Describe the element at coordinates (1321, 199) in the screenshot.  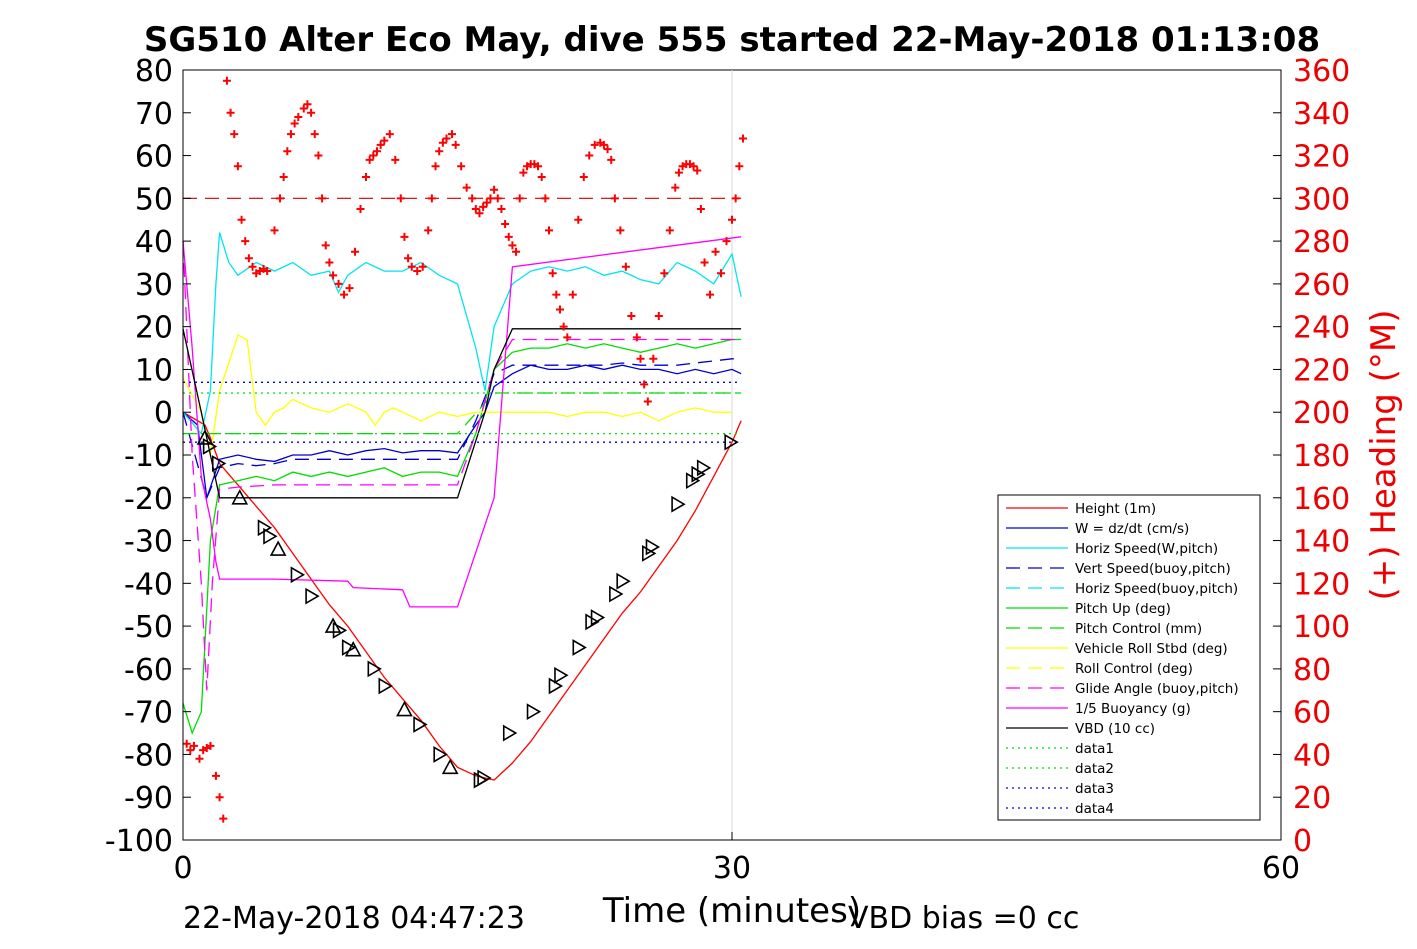
I see `y2-tick-label: 300` at that location.